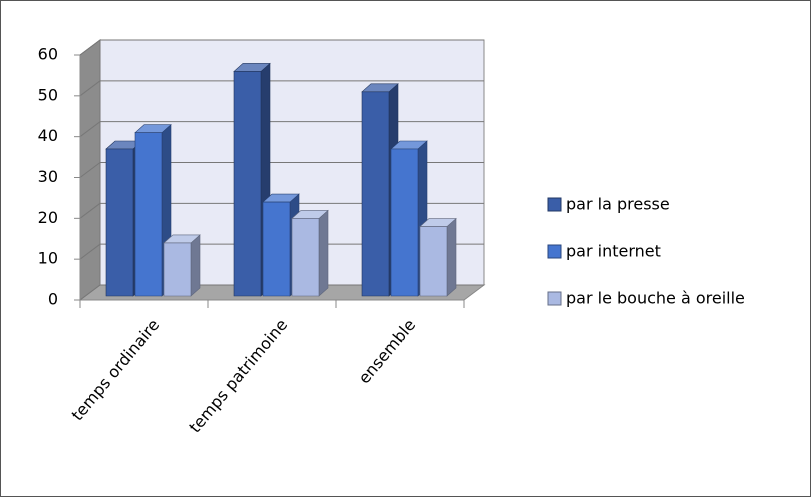 Image resolution: width=811 pixels, height=497 pixels. I want to click on legend-label: par internet, so click(613, 251).